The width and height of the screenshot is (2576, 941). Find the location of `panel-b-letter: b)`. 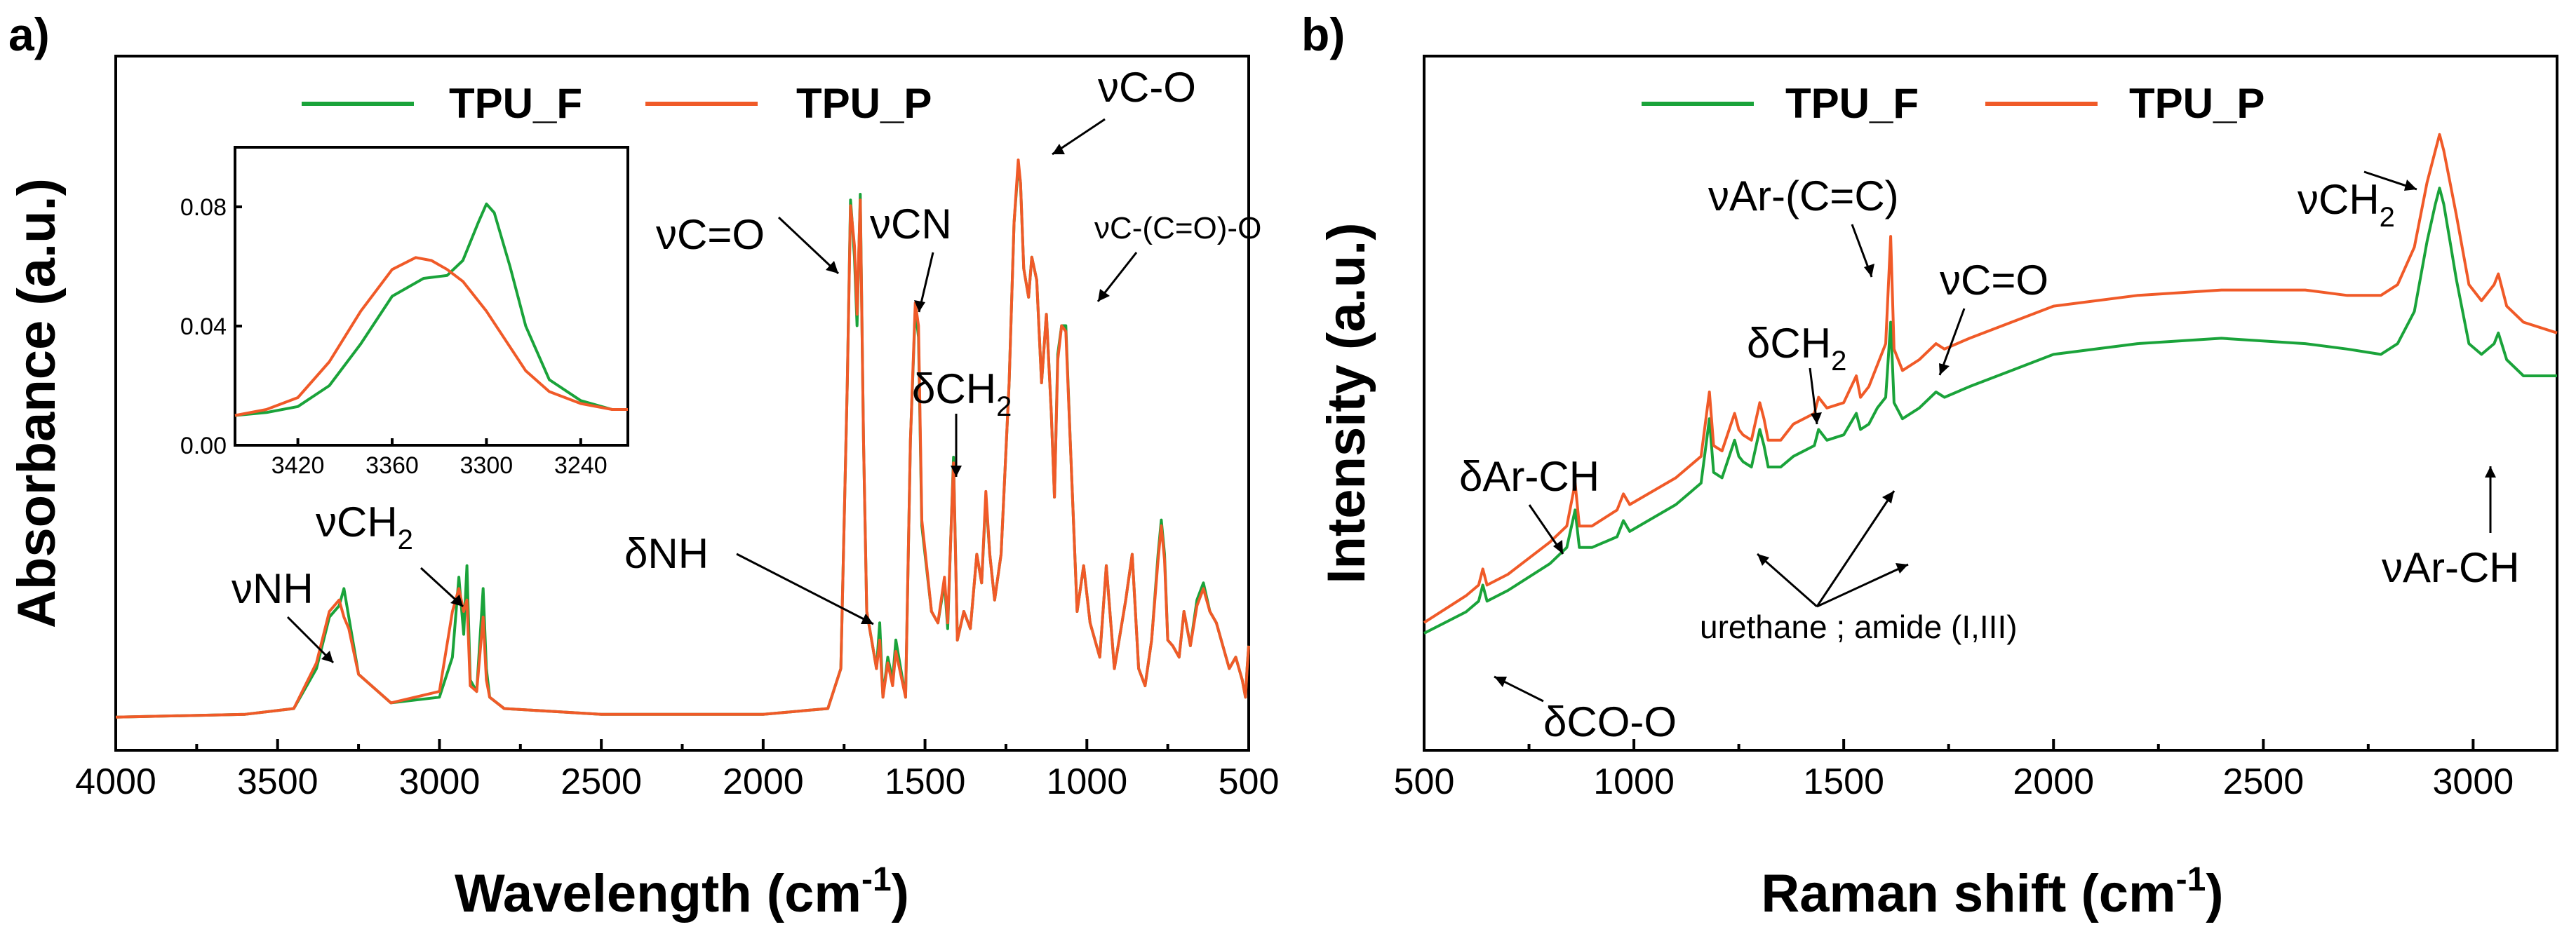

panel-b-letter: b) is located at coordinates (1323, 34).